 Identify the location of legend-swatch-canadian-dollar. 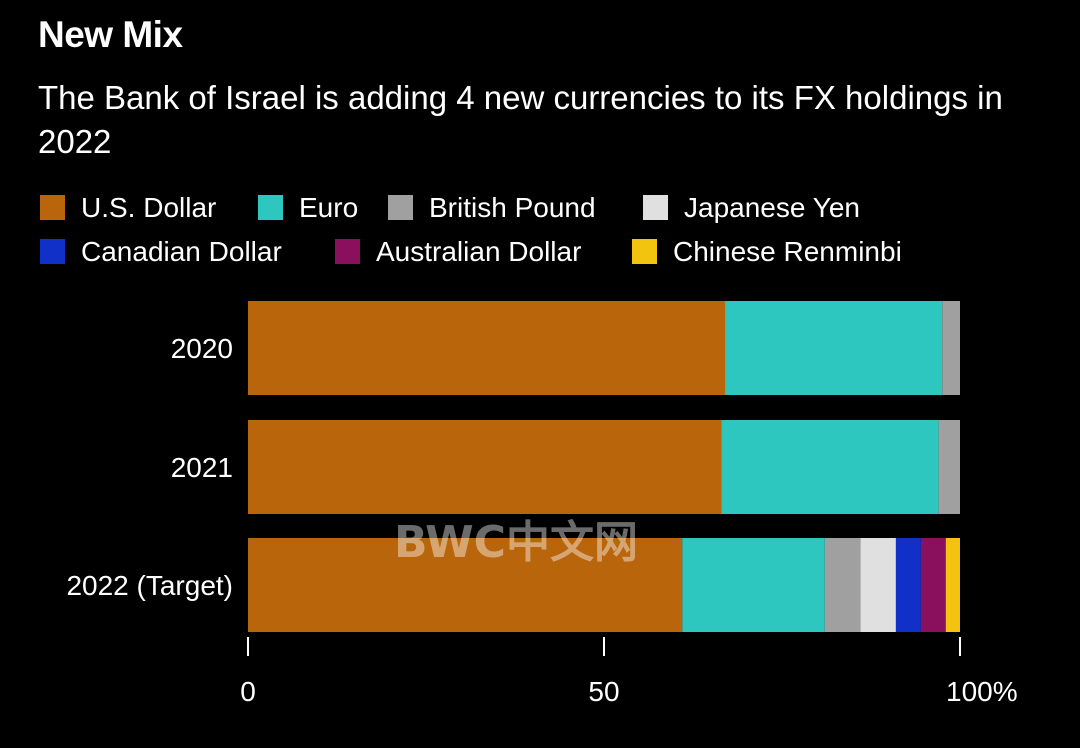
(52, 251).